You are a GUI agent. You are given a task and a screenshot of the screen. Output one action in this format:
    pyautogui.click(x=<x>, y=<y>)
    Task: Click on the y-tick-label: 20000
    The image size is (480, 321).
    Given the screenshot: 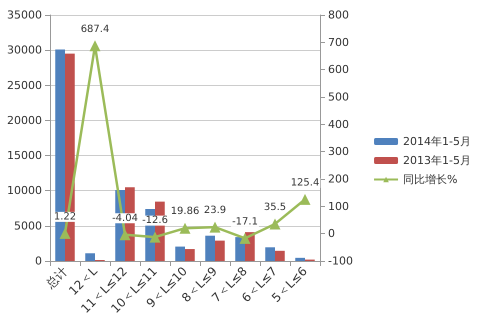 What is the action you would take?
    pyautogui.click(x=24, y=120)
    